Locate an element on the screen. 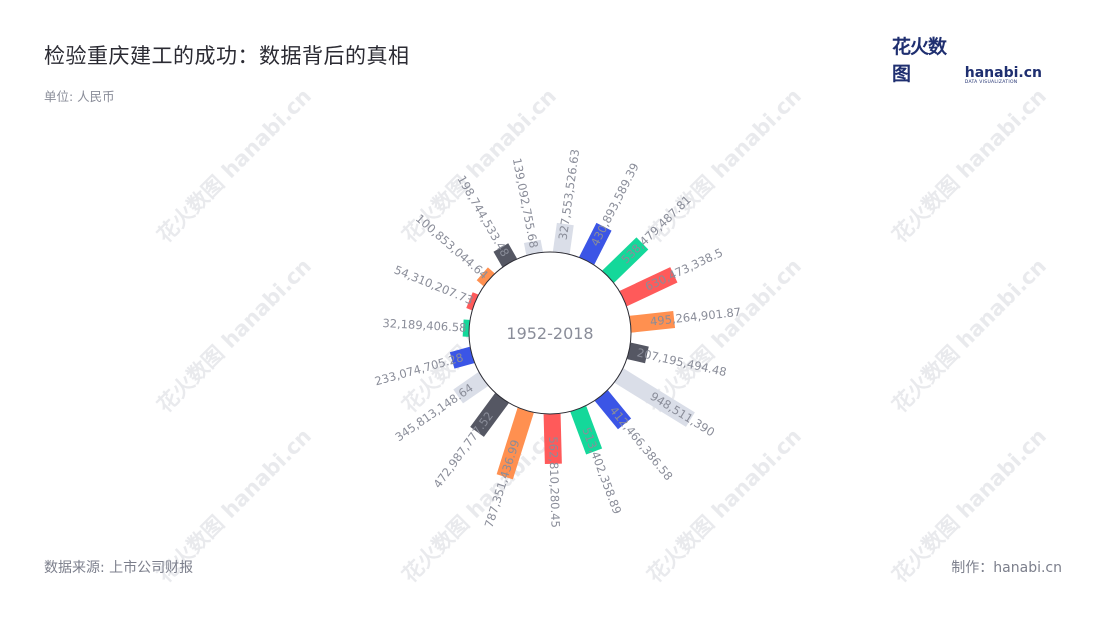  data-label: 630,473,338.5 is located at coordinates (684, 269).